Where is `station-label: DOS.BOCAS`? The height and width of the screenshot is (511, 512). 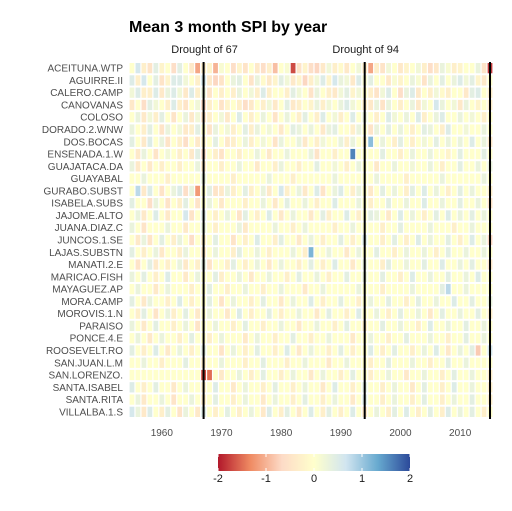 station-label: DOS.BOCAS is located at coordinates (94, 142).